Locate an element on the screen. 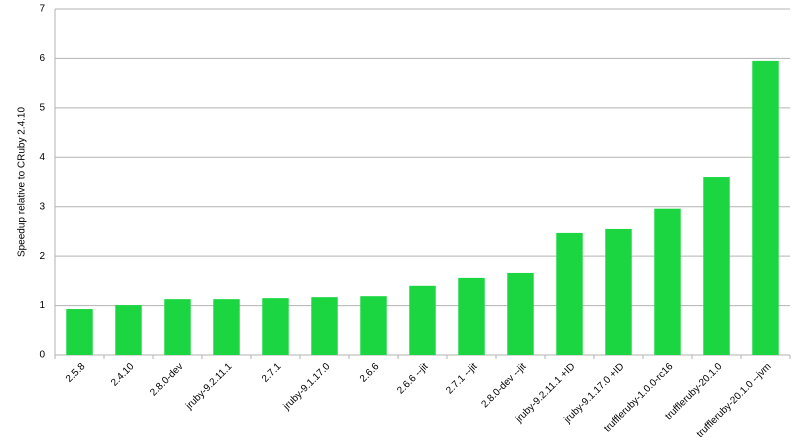 The image size is (795, 446). y-tick-label: 5 is located at coordinates (42, 107).